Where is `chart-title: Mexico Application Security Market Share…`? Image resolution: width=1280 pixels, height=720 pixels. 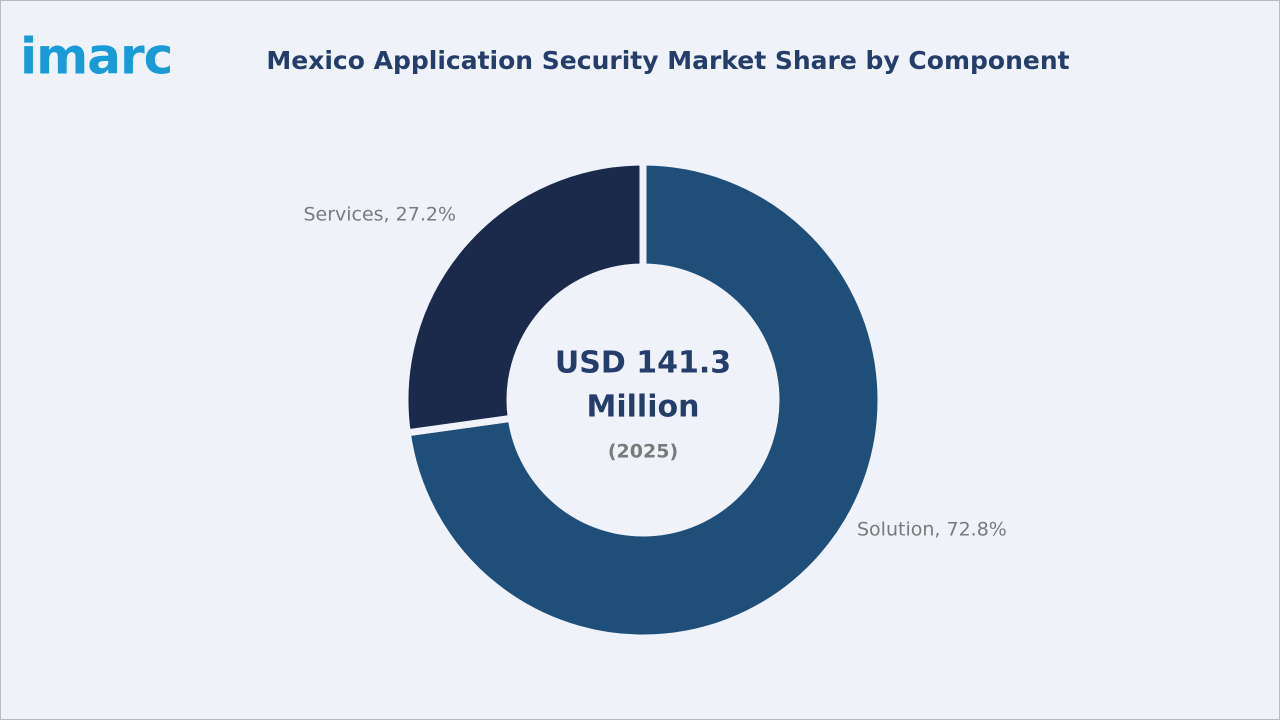
chart-title: Mexico Application Security Market Share… is located at coordinates (667, 60).